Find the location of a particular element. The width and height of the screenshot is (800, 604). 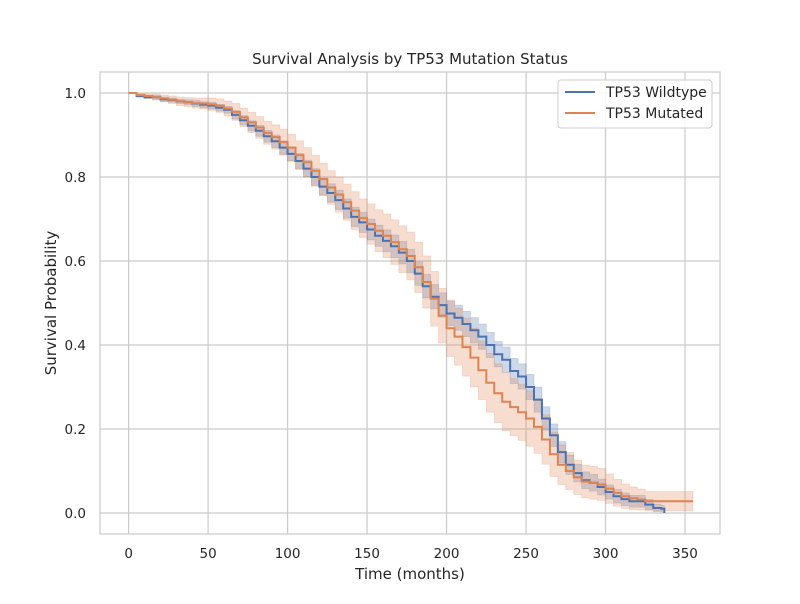

x-tick-label: 100 is located at coordinates (288, 554).